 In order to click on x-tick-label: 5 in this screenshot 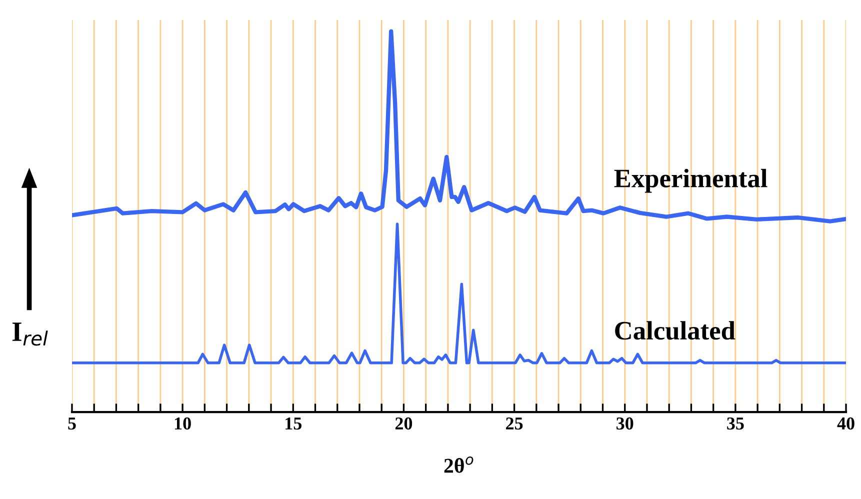, I will do `click(72, 424)`.